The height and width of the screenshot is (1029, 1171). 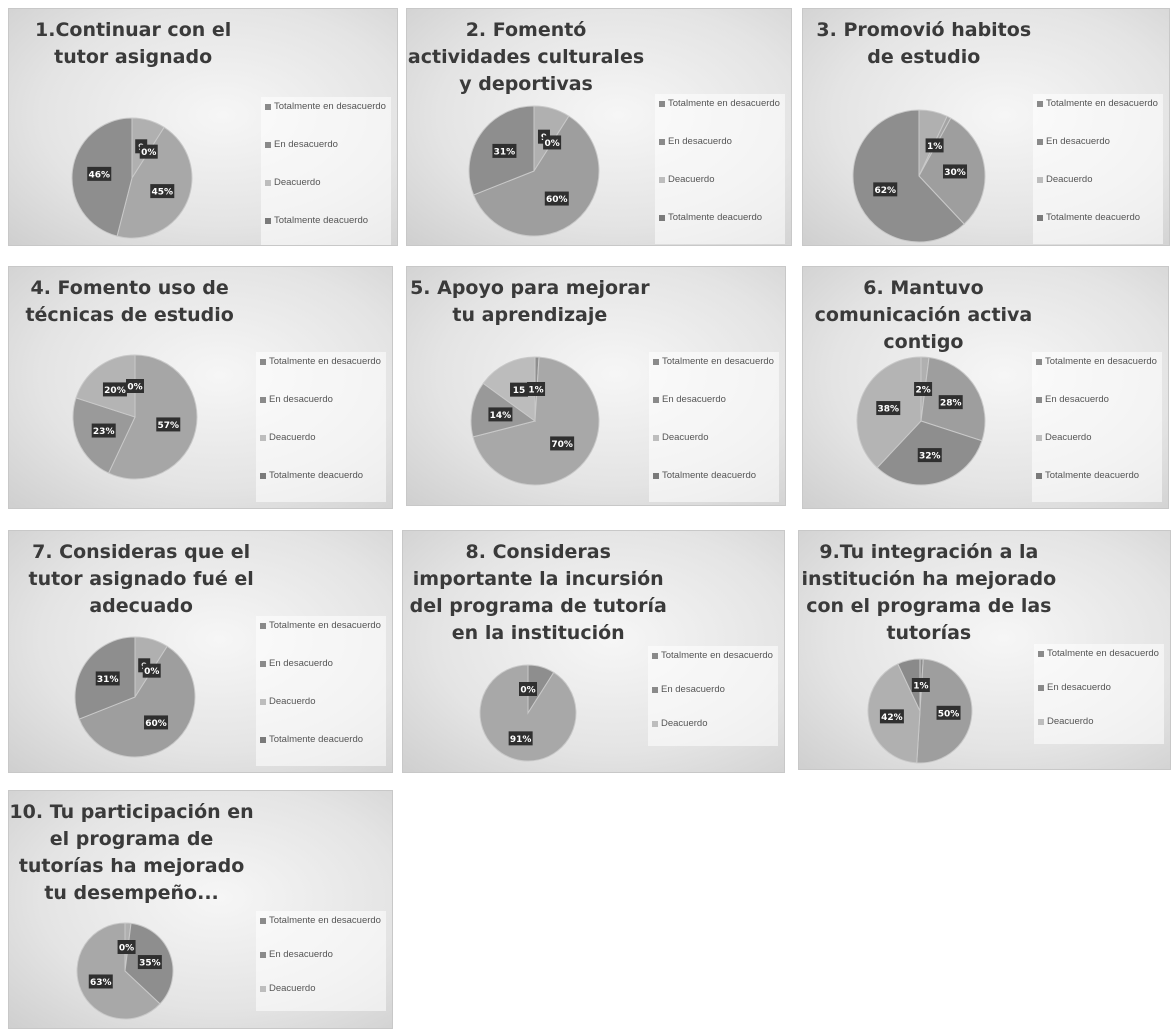 What do you see at coordinates (888, 408) in the screenshot?
I see `data-label: 38%` at bounding box center [888, 408].